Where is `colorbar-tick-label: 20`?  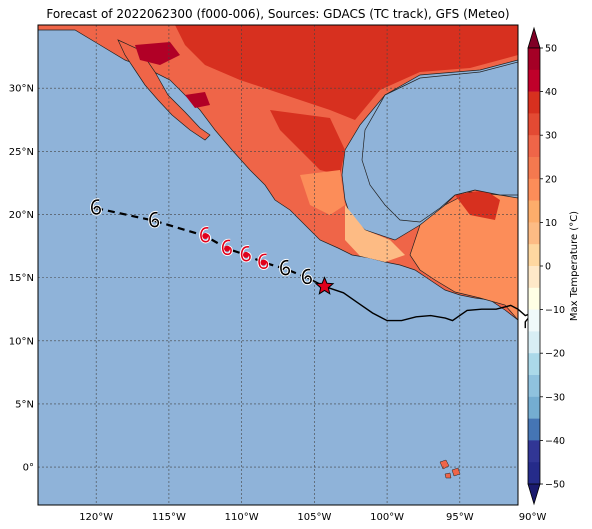
colorbar-tick-label: 20 is located at coordinates (551, 179).